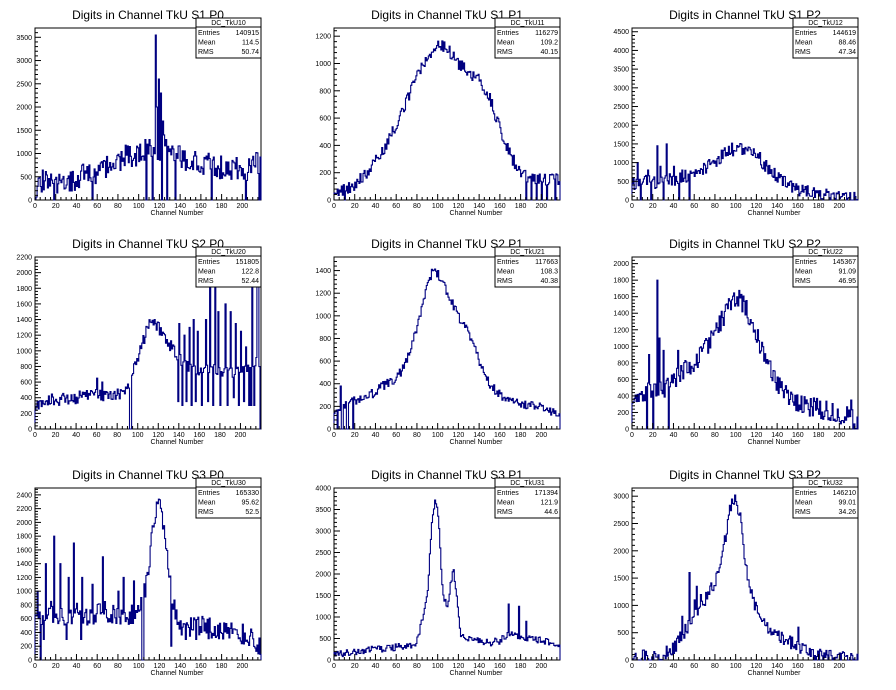 The image size is (896, 690). Describe the element at coordinates (736, 666) in the screenshot. I see `x-tick-label: 100` at that location.